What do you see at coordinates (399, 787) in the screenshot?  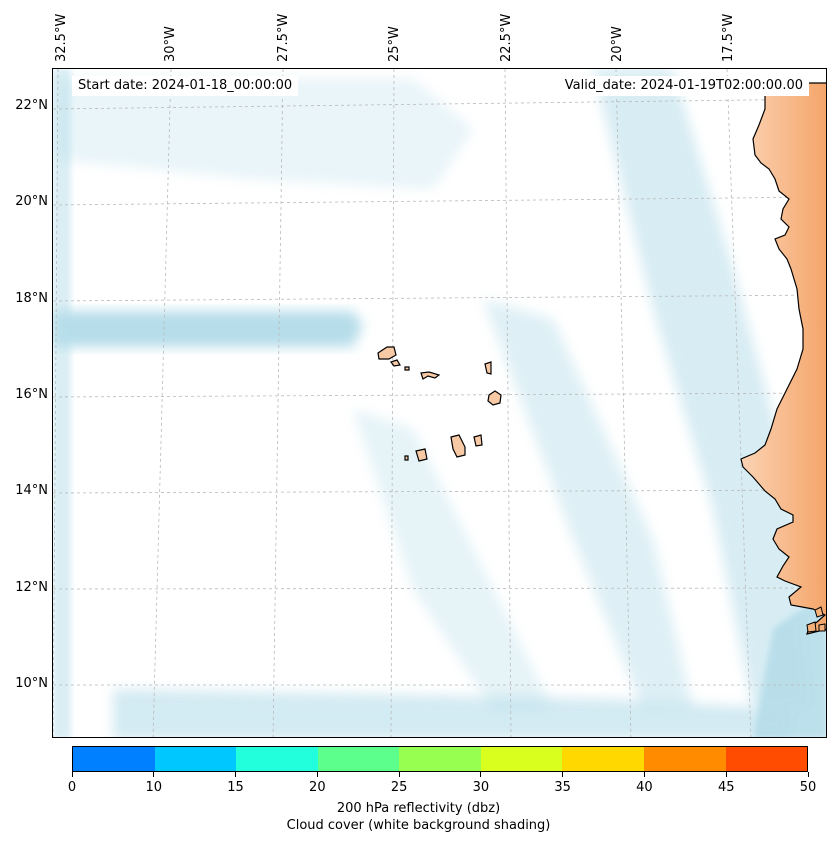 I see `colorbar-tick-label: 25` at bounding box center [399, 787].